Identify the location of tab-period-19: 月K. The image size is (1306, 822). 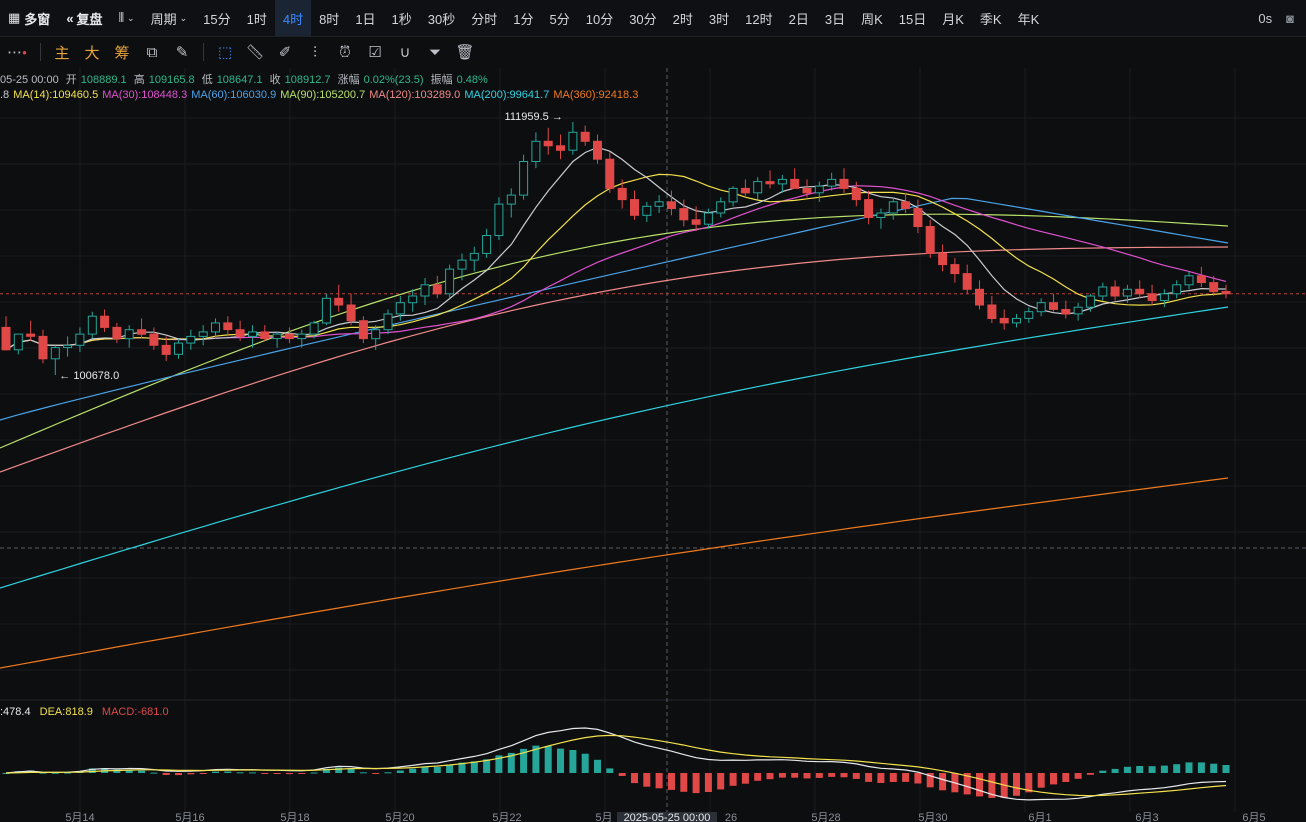
(953, 19).